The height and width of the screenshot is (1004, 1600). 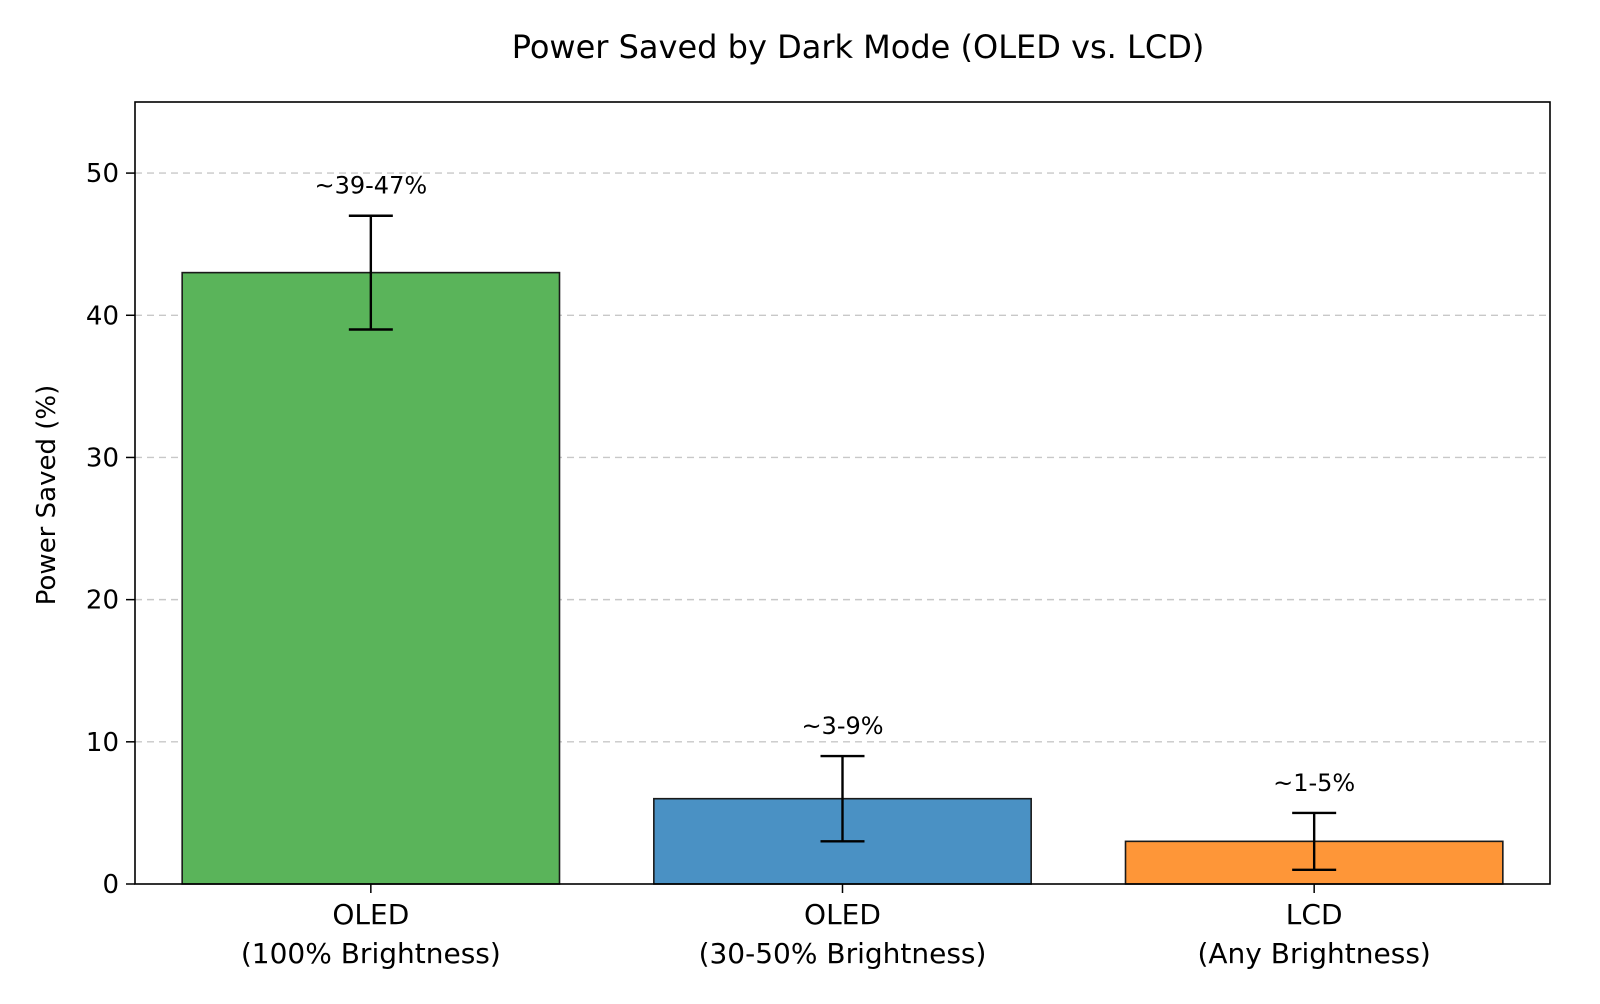 What do you see at coordinates (102, 601) in the screenshot?
I see `y-tick-label: 20` at bounding box center [102, 601].